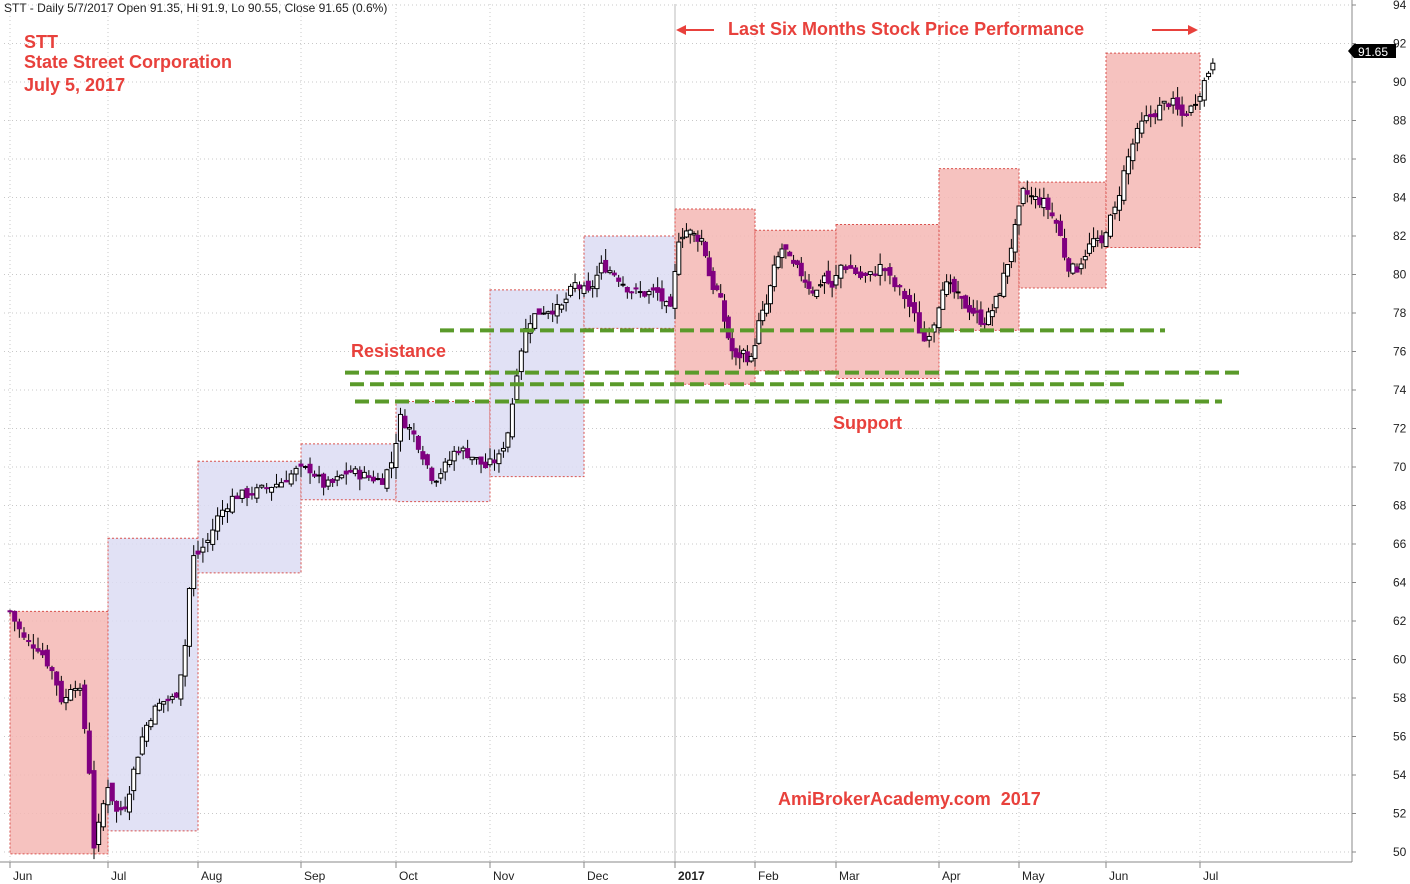 This screenshot has height=884, width=1410. What do you see at coordinates (1400, 390) in the screenshot?
I see `y-tick-label: 74` at bounding box center [1400, 390].